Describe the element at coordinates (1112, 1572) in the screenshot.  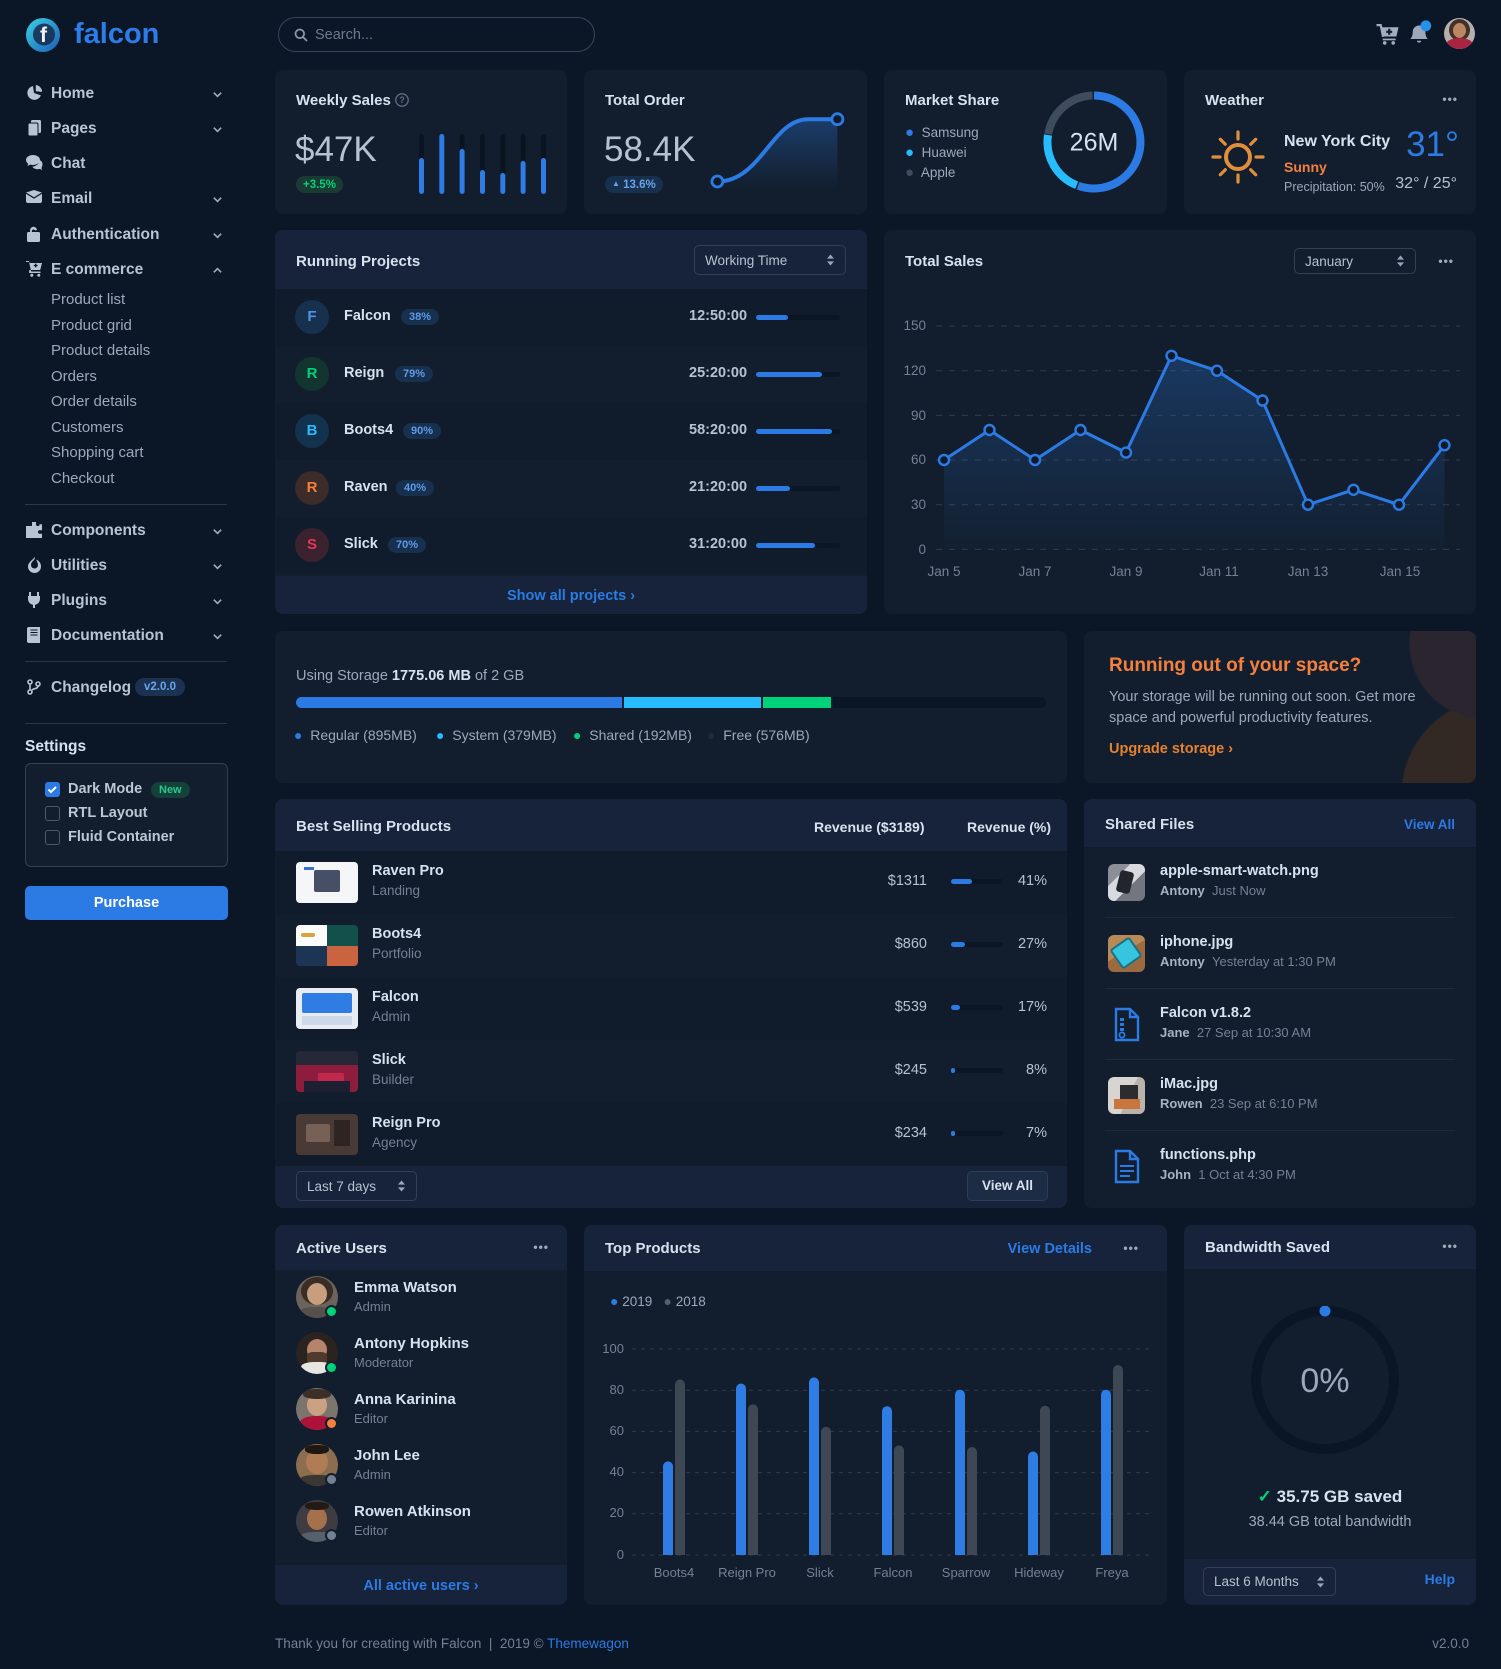
I see `svg-text: Freya` at that location.